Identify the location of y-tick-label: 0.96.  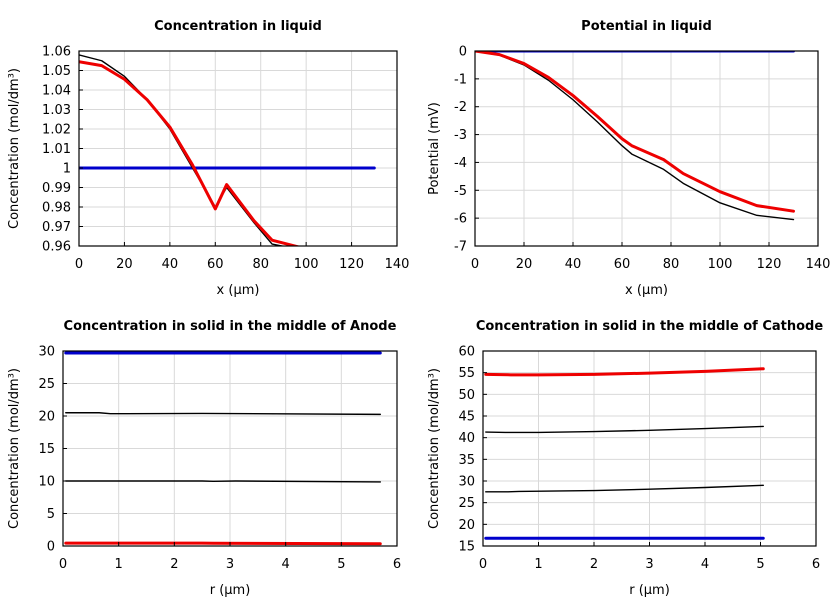
(56, 247).